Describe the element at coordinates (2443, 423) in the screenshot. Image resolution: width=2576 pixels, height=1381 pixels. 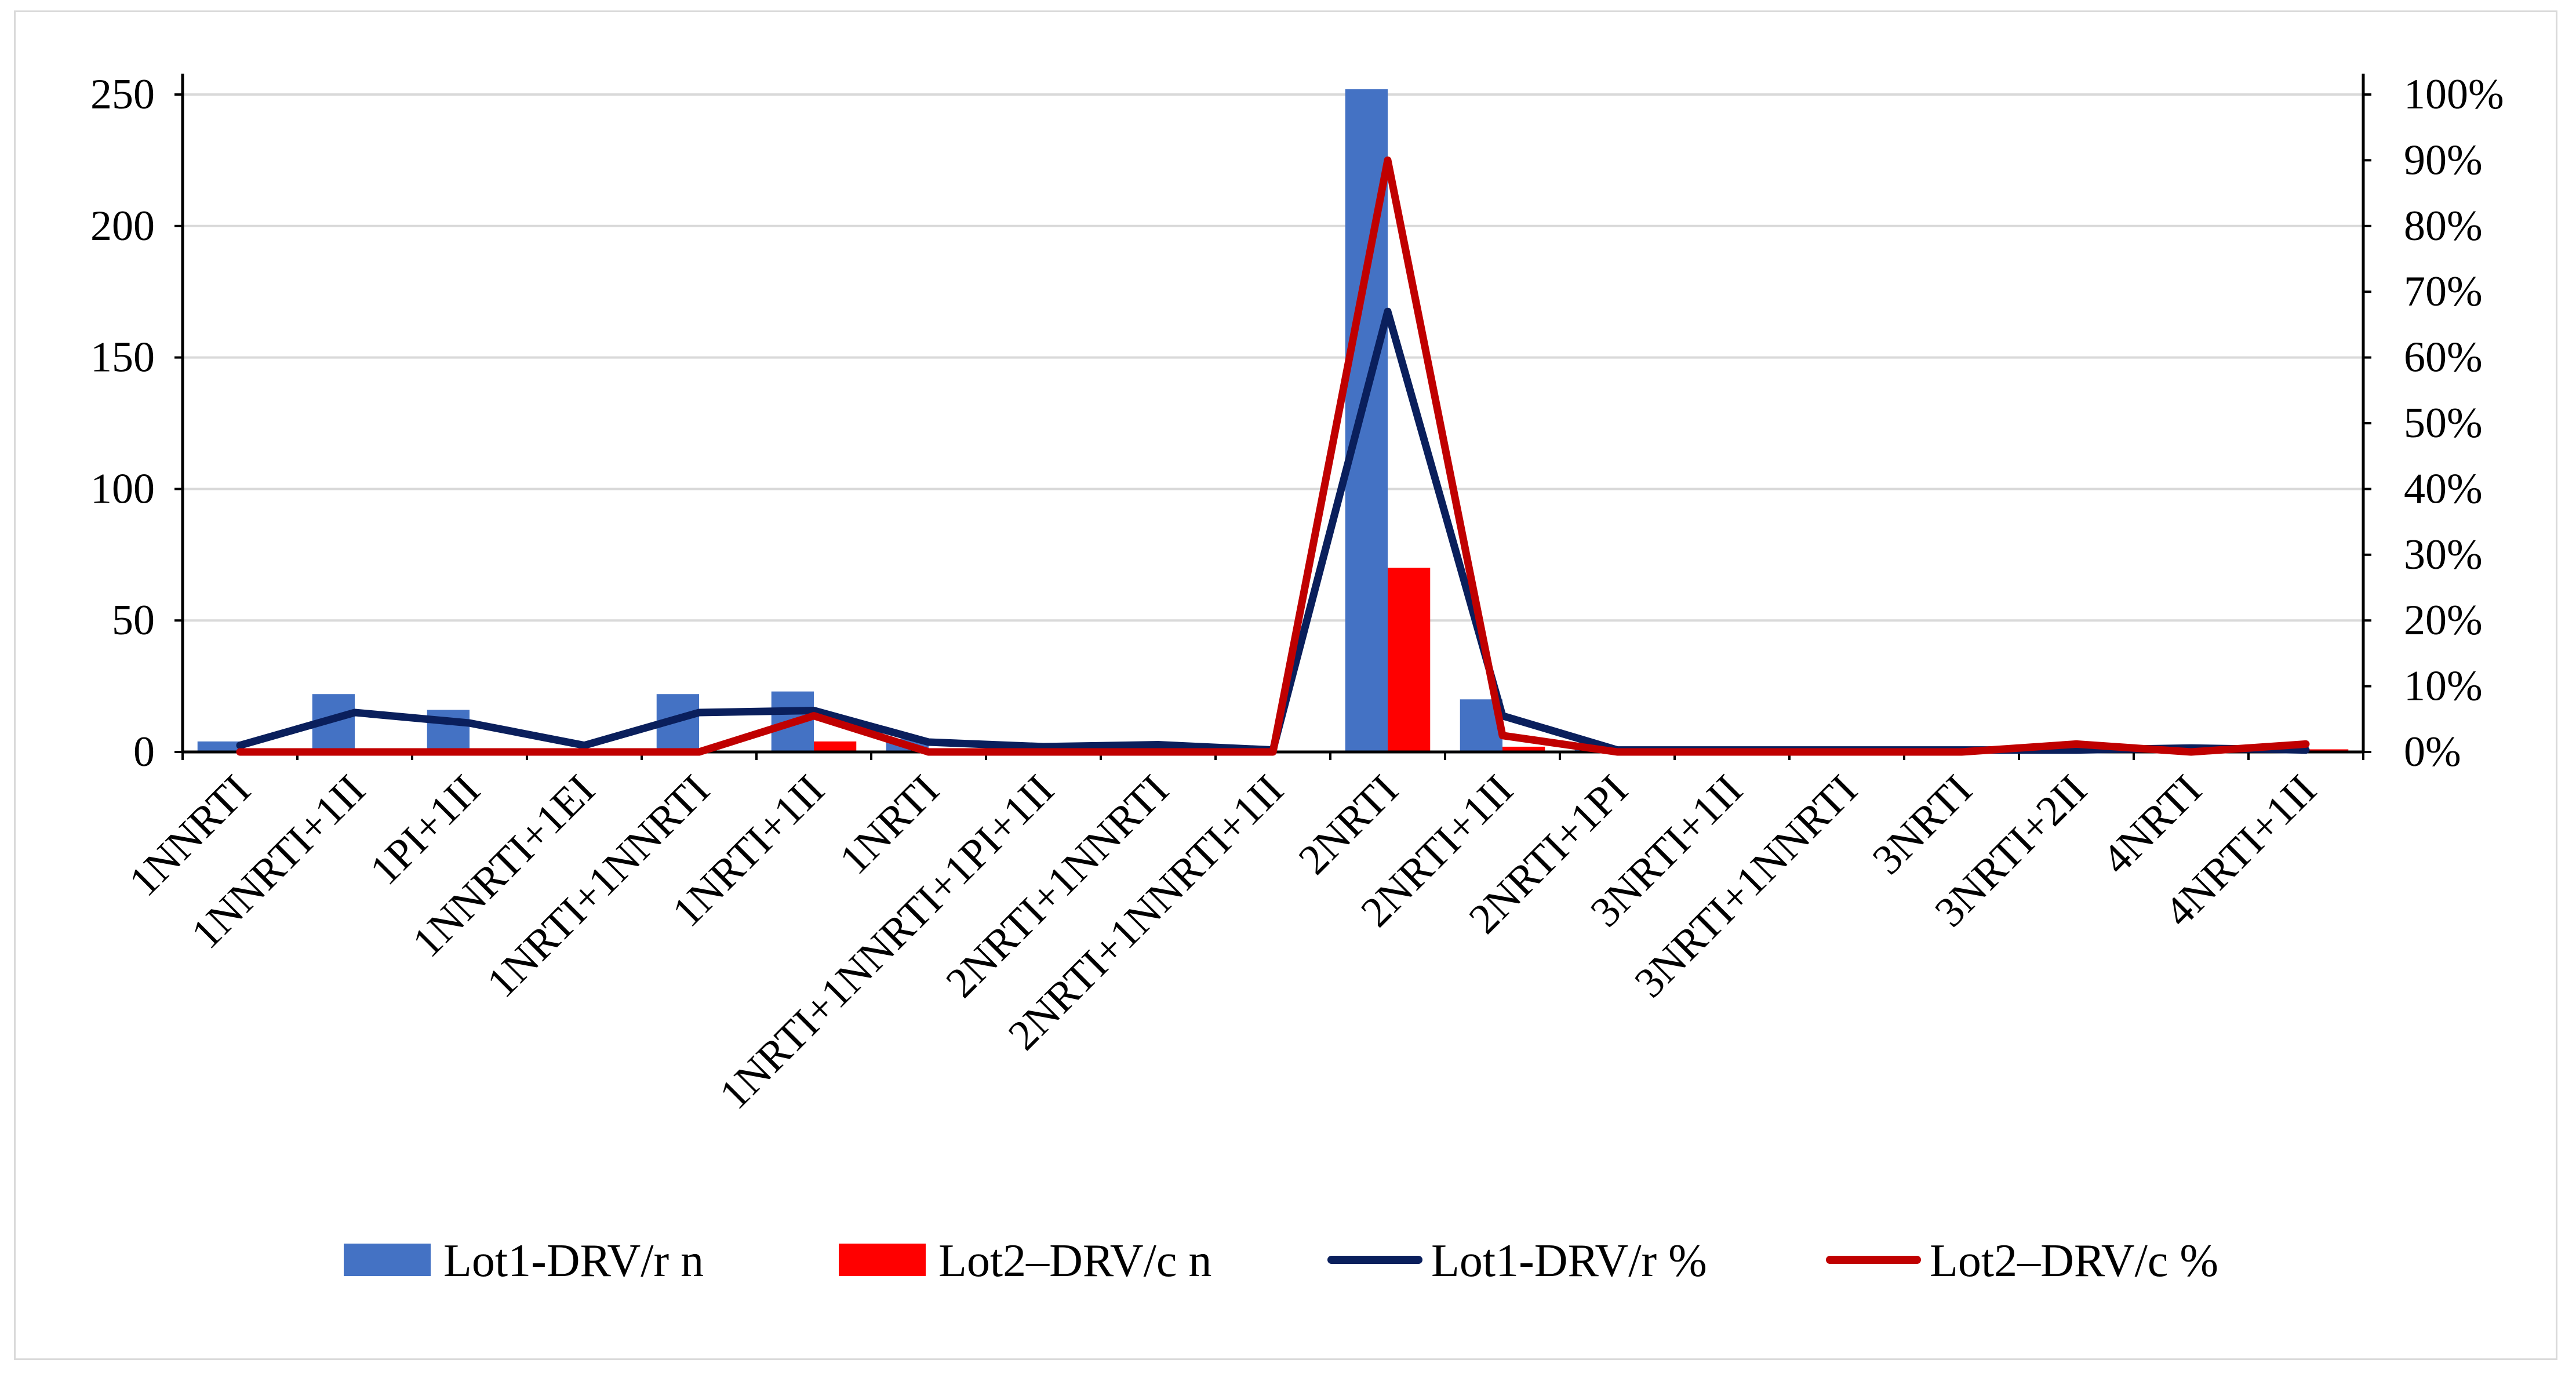
I see `y2-tick-label: 50%` at that location.